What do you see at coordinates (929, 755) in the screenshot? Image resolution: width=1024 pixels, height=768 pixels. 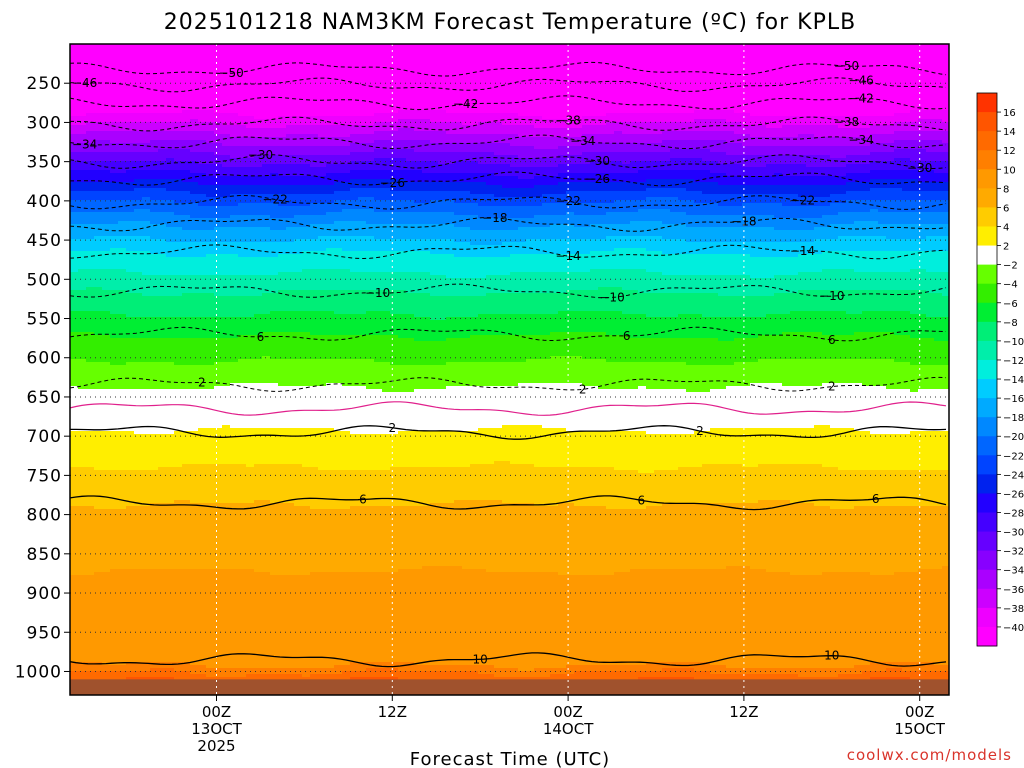 I see `credit-text: coolwx.com/models` at bounding box center [929, 755].